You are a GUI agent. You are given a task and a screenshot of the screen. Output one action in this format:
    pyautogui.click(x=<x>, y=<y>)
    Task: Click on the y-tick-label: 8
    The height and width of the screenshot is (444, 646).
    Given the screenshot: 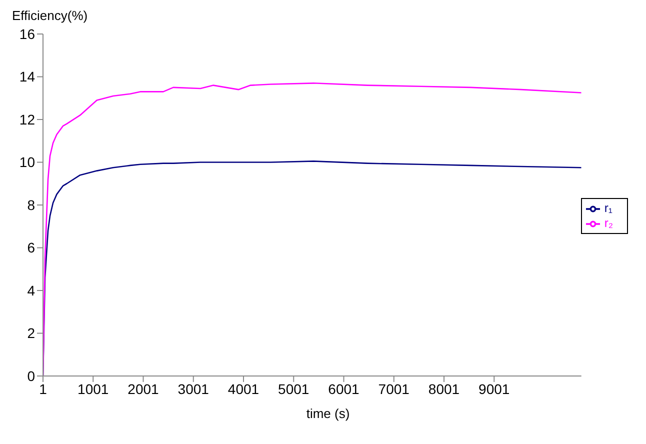 What is the action you would take?
    pyautogui.click(x=31, y=204)
    